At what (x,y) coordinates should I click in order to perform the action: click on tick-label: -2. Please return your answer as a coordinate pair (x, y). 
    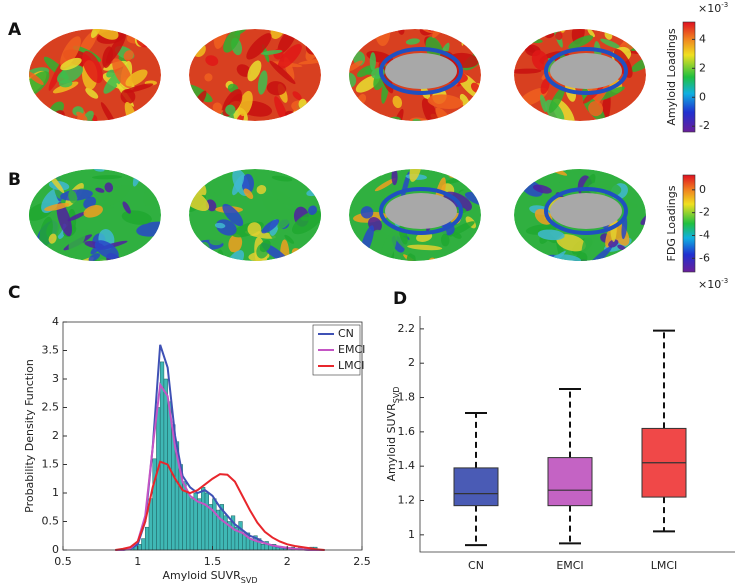
    Looking at the image, I should click on (704, 125).